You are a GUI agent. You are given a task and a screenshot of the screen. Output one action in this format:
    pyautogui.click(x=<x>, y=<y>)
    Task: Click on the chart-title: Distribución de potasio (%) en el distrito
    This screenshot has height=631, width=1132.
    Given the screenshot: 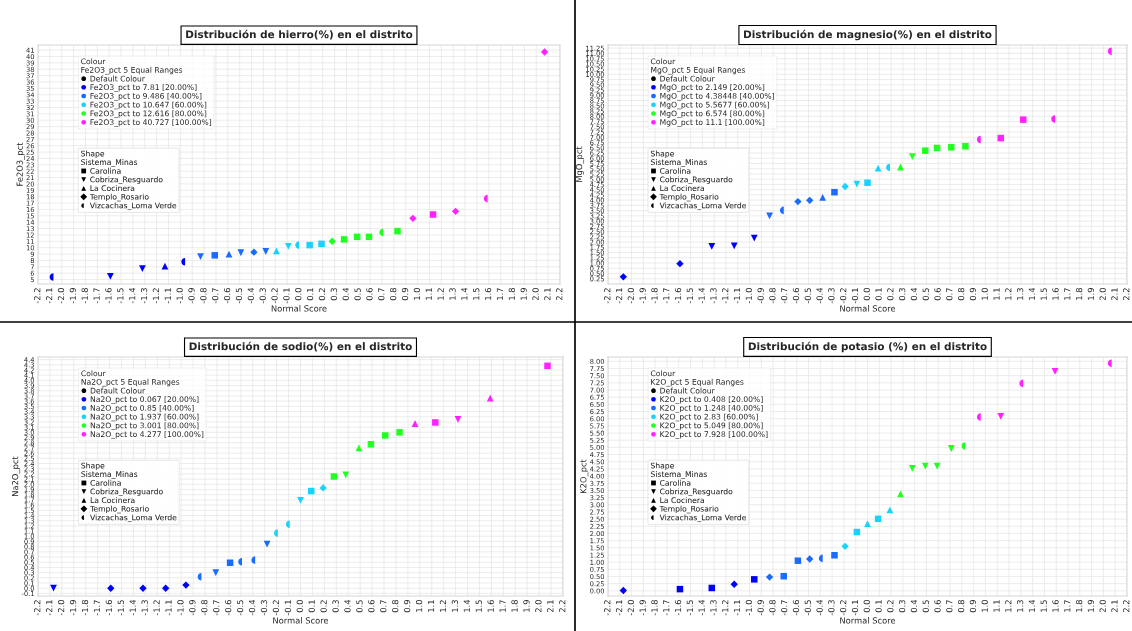 What is the action you would take?
    pyautogui.click(x=867, y=347)
    